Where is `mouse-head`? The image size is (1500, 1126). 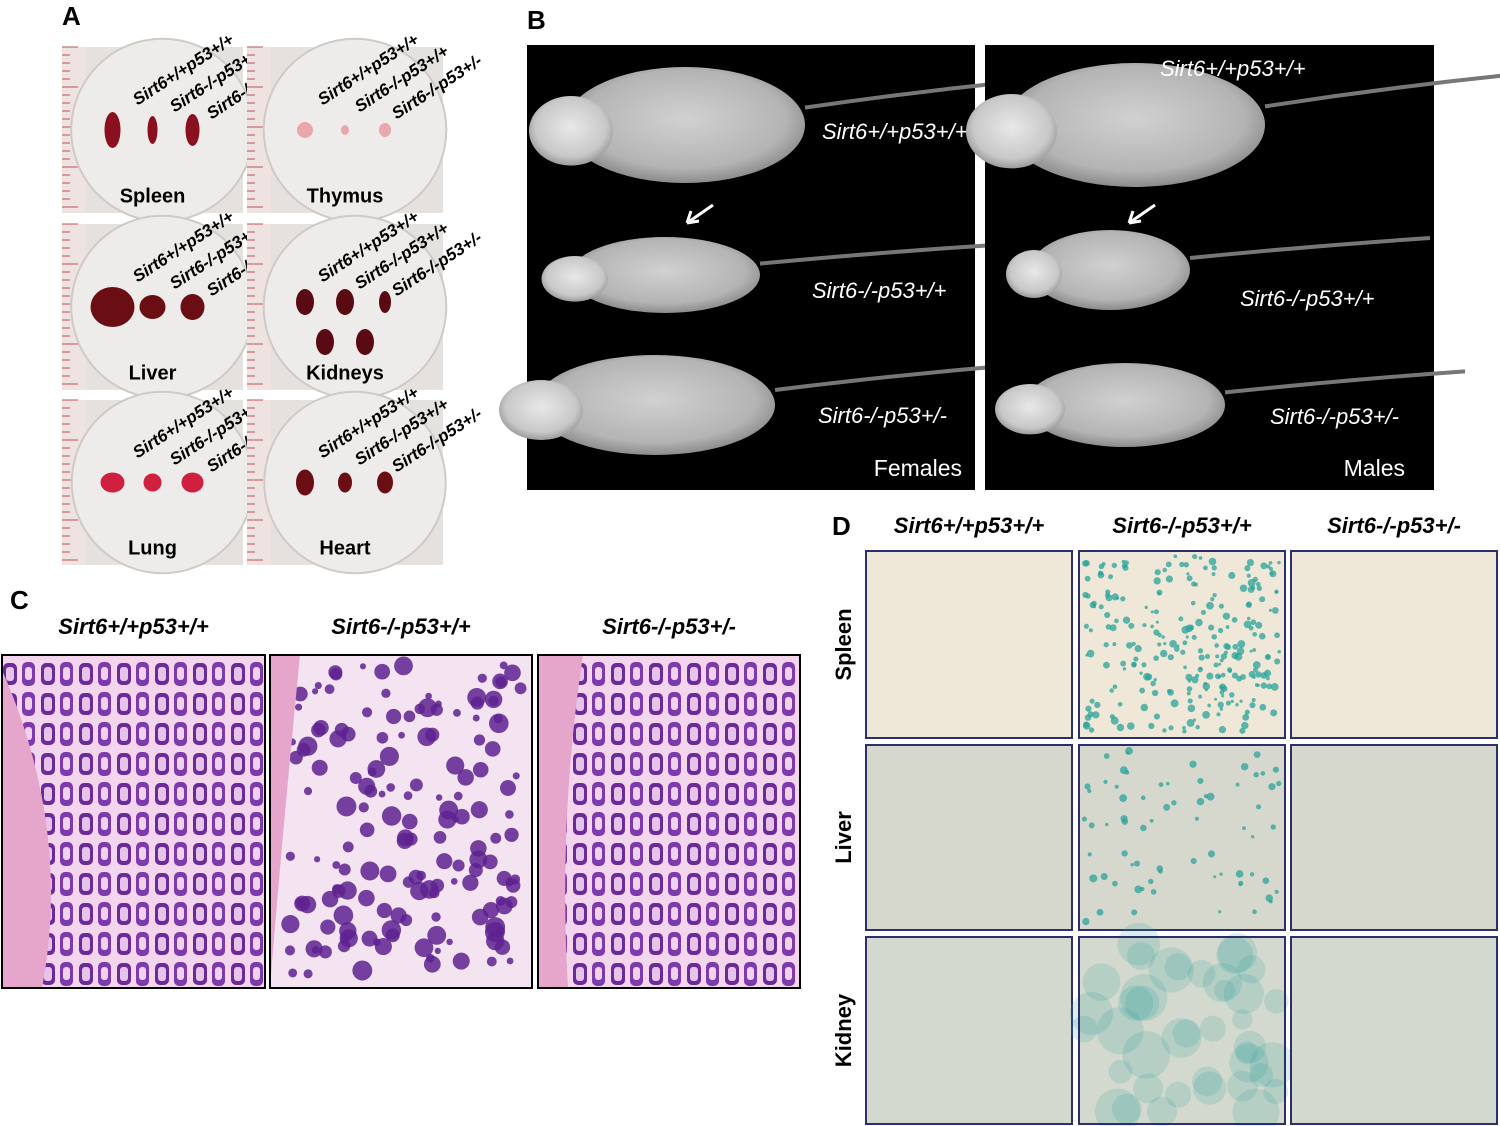
mouse-head is located at coordinates (574, 278).